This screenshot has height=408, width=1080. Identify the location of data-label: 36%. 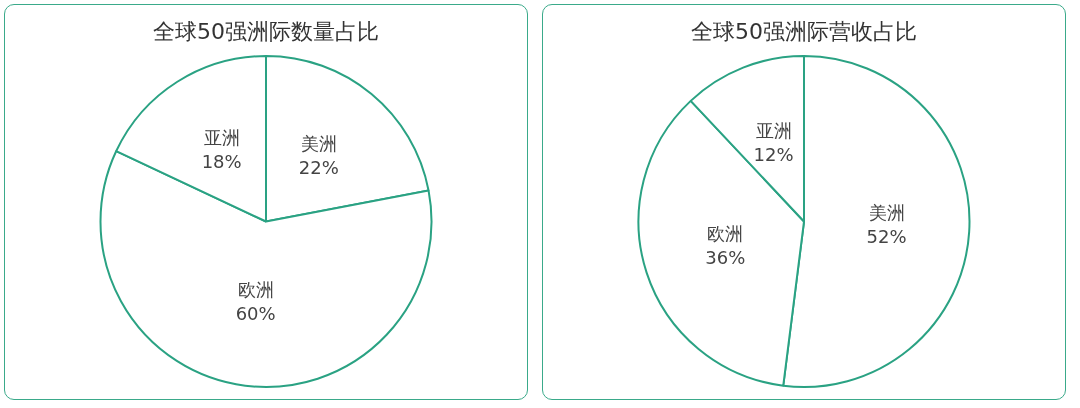
(725, 257).